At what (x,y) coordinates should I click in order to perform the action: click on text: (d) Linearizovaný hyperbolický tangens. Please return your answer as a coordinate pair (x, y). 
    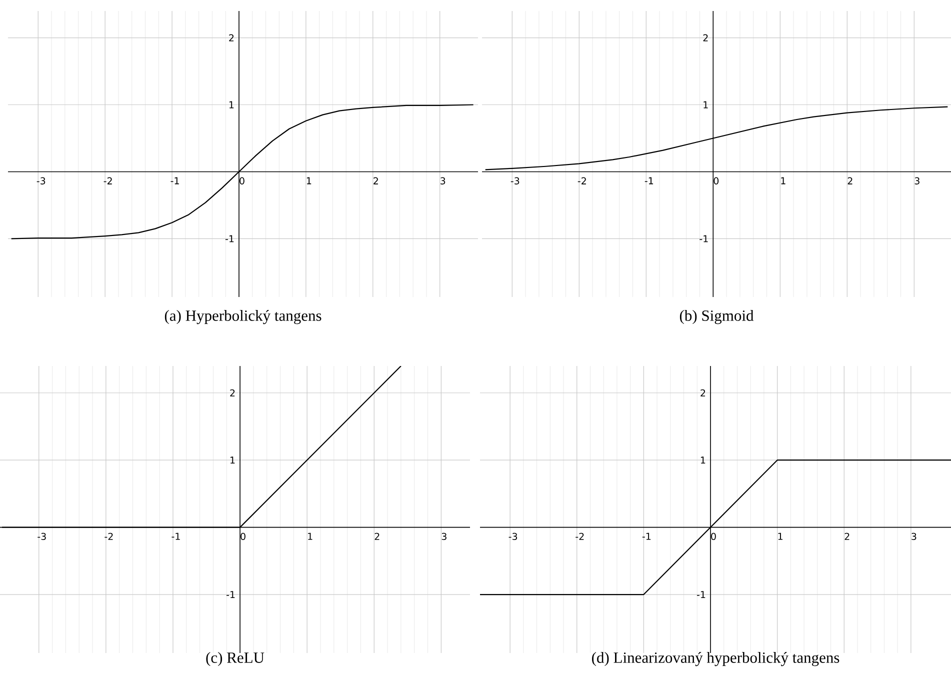
    Looking at the image, I should click on (716, 659).